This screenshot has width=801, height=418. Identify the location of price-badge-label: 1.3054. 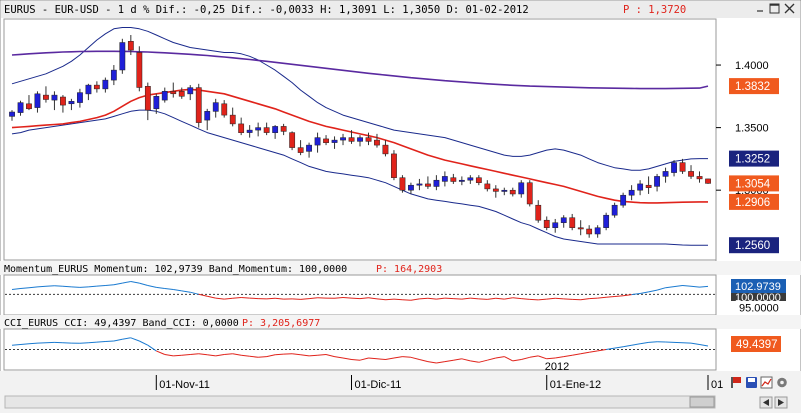
(753, 184).